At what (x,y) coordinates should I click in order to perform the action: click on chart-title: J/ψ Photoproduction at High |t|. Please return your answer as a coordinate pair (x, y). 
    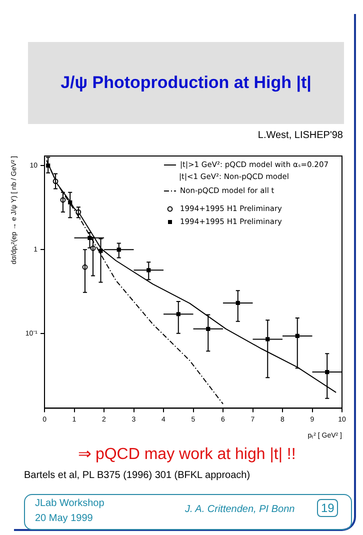
    Looking at the image, I should click on (186, 83).